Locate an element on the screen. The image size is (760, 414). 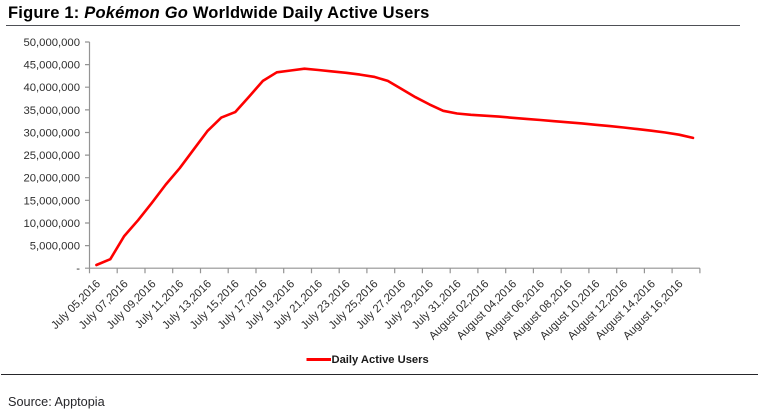
svg-text: 30,000,000 is located at coordinates (51, 134).